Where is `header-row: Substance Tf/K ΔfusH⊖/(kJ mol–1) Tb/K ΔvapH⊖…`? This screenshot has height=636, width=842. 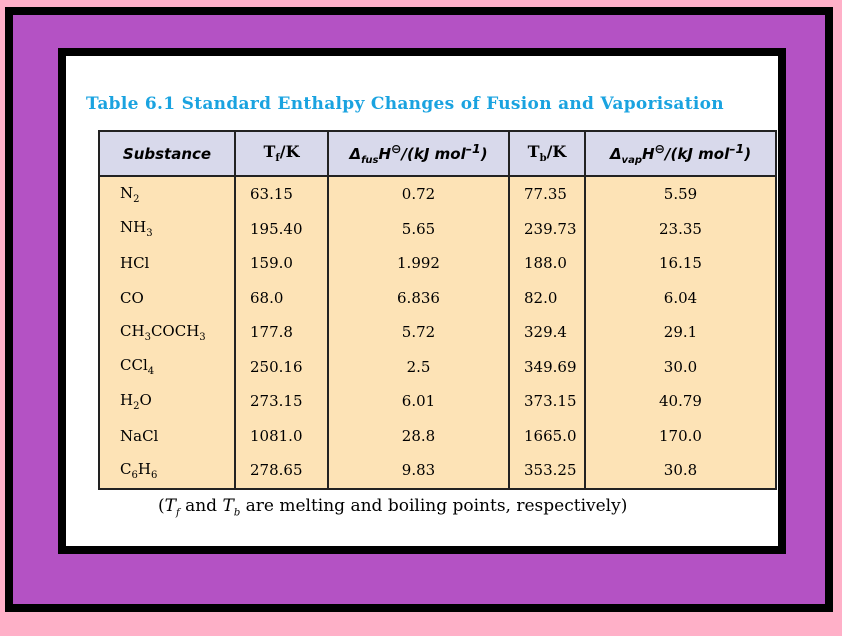
header-row: Substance Tf/K ΔfusH⊖/(kJ mol–1) Tb/K ΔvapH⊖… is located at coordinates (437, 154).